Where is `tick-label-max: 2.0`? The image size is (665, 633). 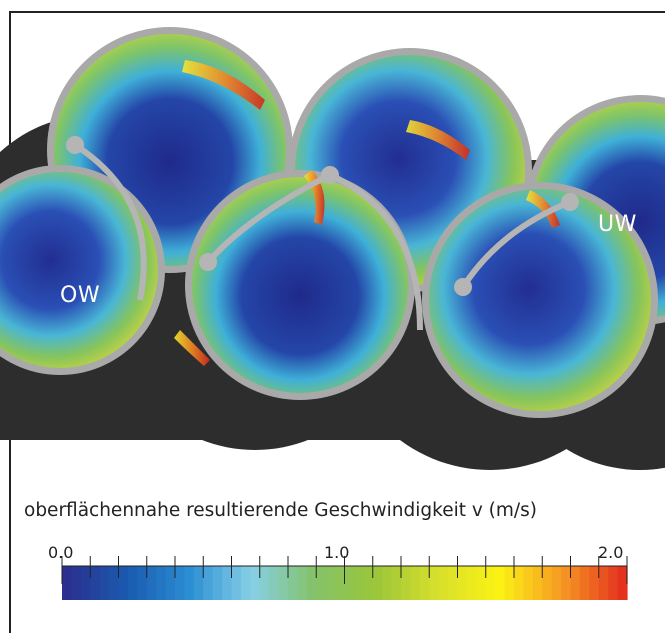 tick-label-max: 2.0 is located at coordinates (611, 552).